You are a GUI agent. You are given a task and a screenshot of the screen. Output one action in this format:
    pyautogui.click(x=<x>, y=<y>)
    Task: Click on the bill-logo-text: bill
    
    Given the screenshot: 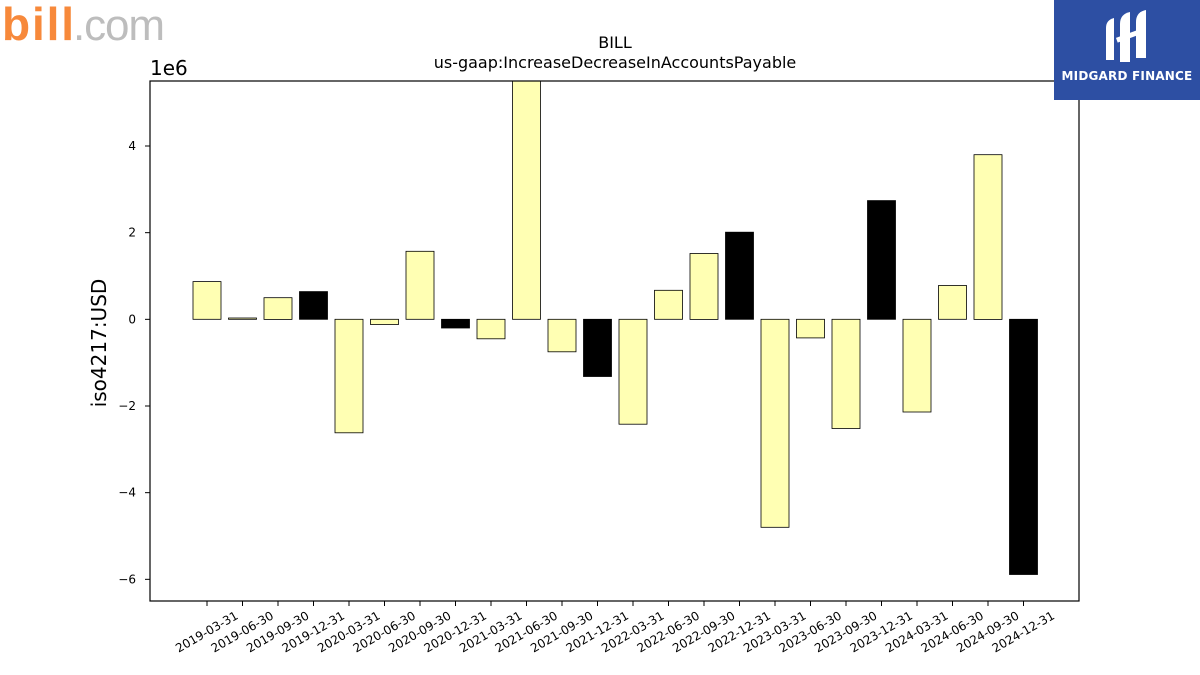 What is the action you would take?
    pyautogui.click(x=38, y=24)
    